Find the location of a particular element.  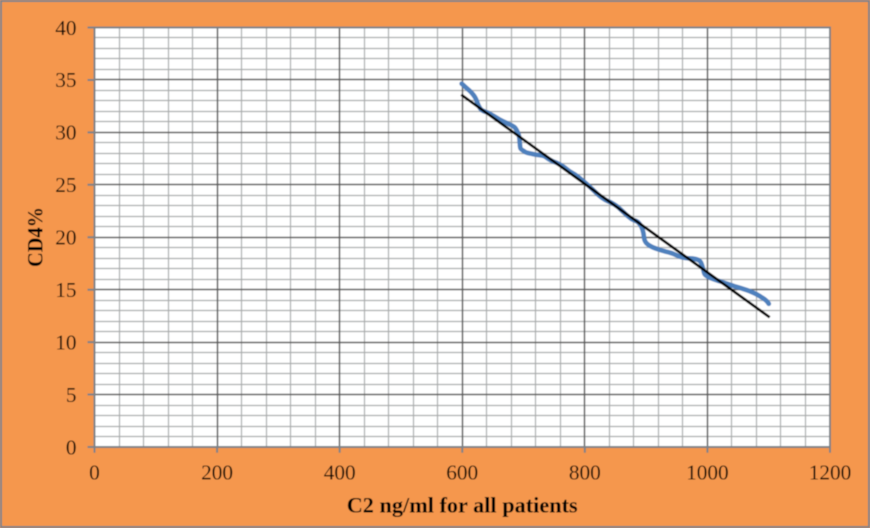

svg-text: C2 ng/ml for all patients is located at coordinates (462, 504).